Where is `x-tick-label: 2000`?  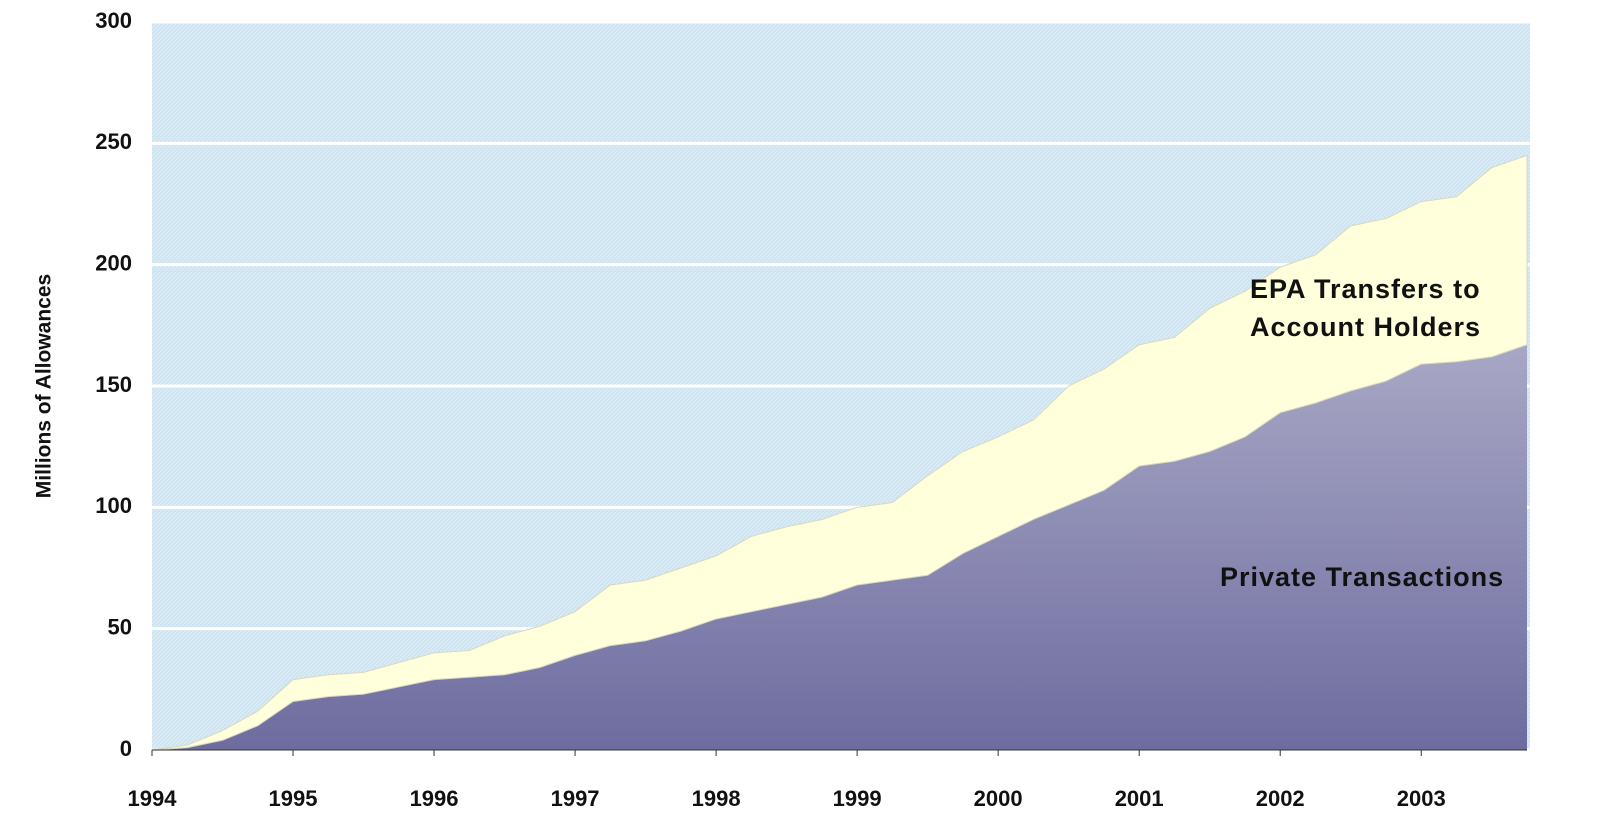
x-tick-label: 2000 is located at coordinates (998, 798).